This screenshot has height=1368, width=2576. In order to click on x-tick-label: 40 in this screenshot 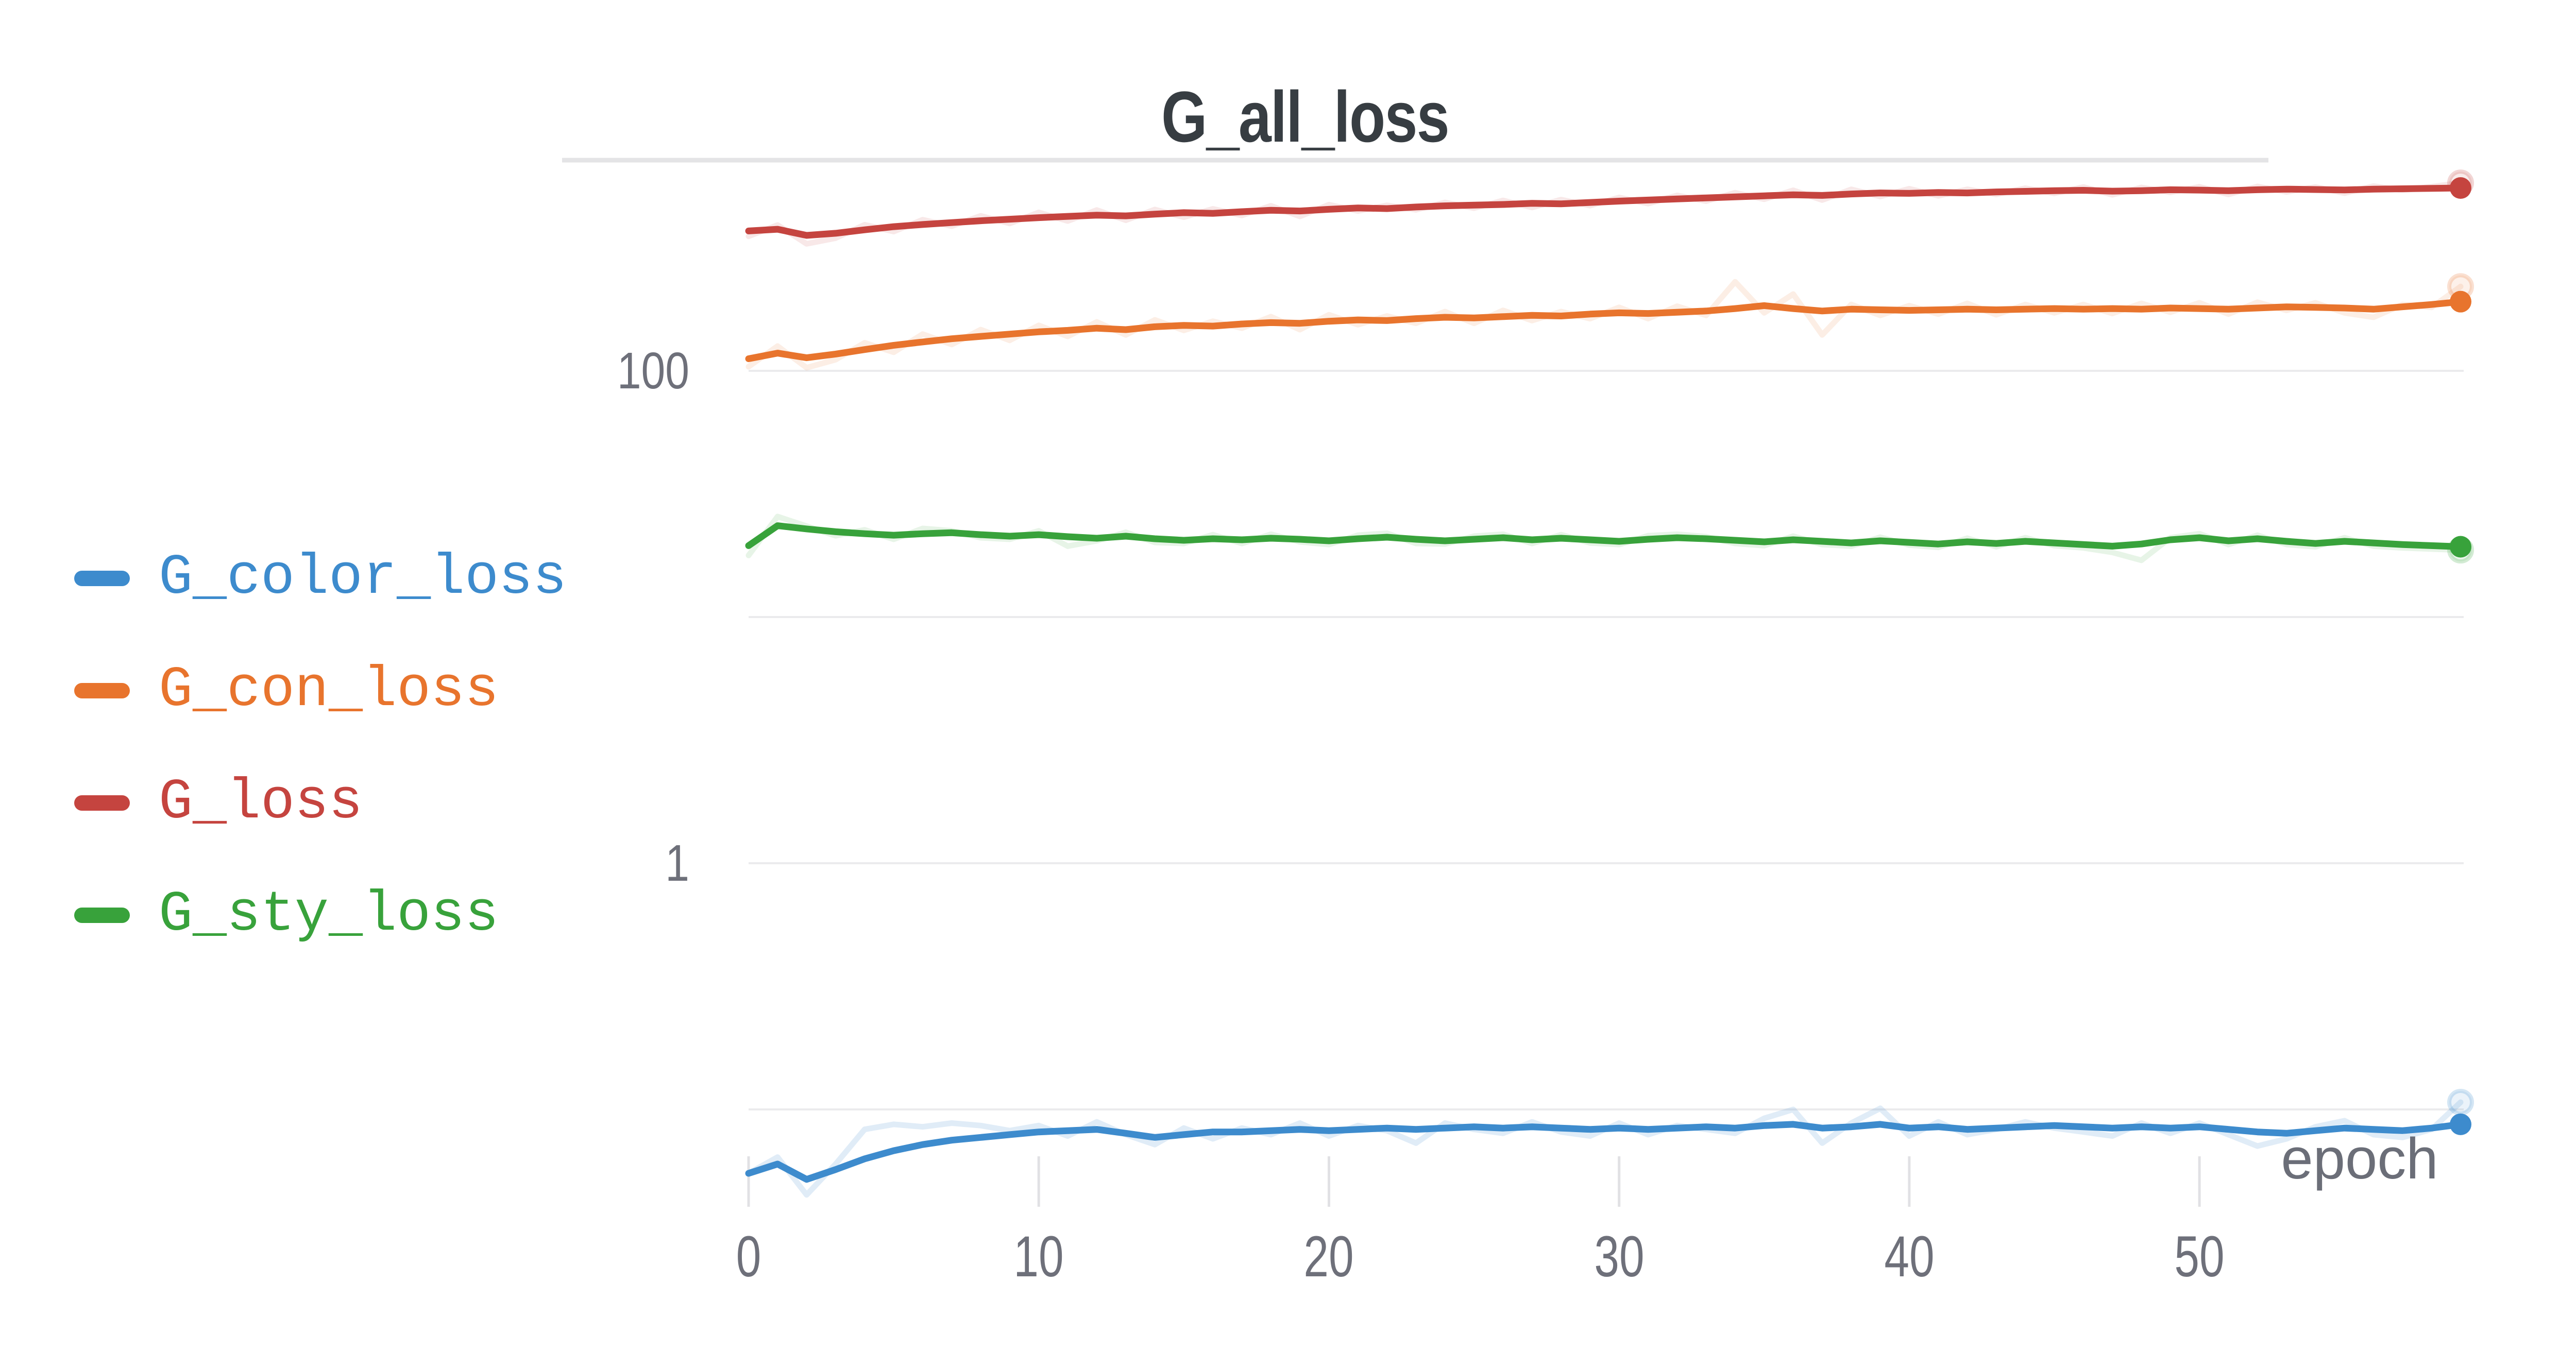, I will do `click(1909, 1256)`.